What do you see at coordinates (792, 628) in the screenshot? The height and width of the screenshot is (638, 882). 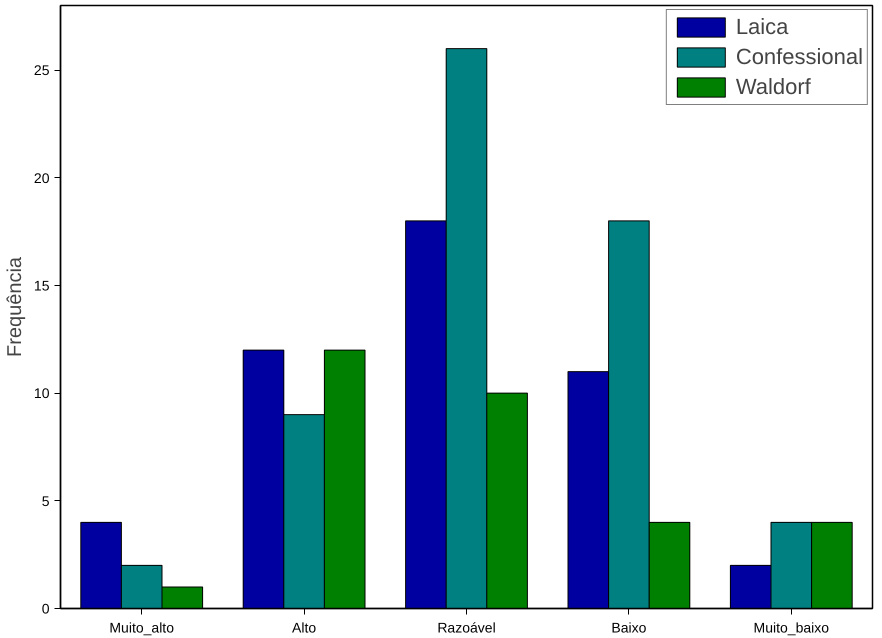 I see `x-tick-label: Muito_baixo` at bounding box center [792, 628].